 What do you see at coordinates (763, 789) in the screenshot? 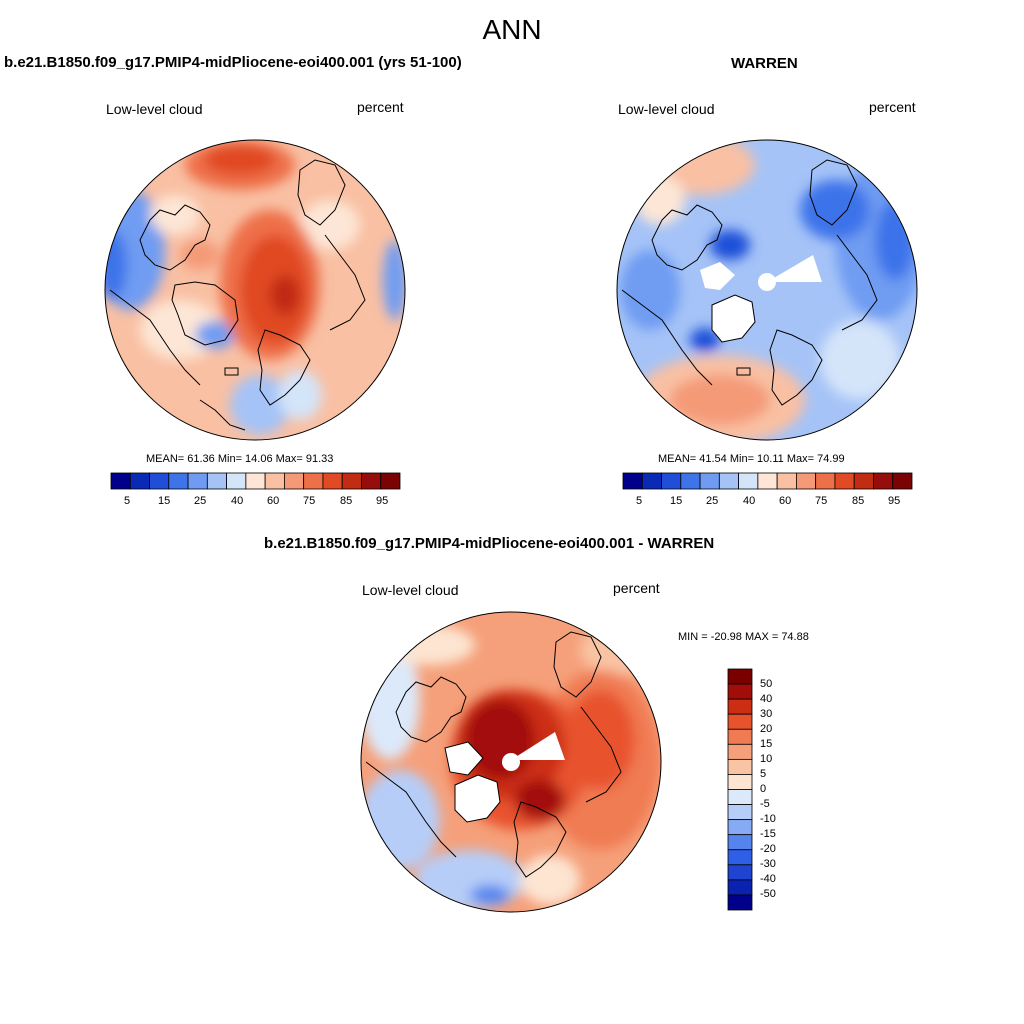
I see `colorbar-tick: 0` at bounding box center [763, 789].